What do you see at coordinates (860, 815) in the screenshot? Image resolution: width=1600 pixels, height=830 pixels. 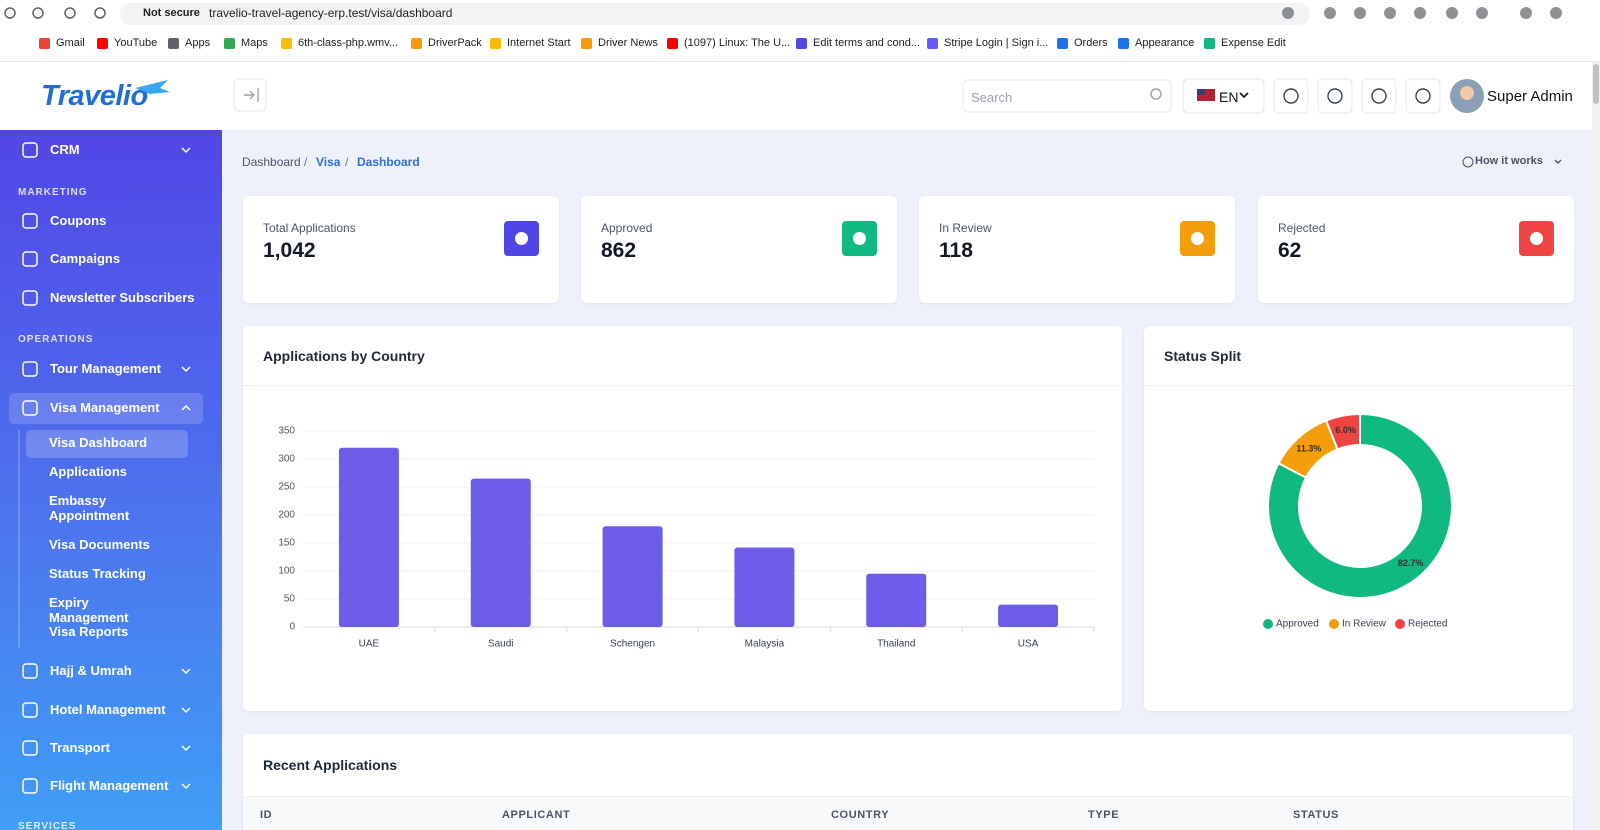 I see `column-header: COUNTRY` at bounding box center [860, 815].